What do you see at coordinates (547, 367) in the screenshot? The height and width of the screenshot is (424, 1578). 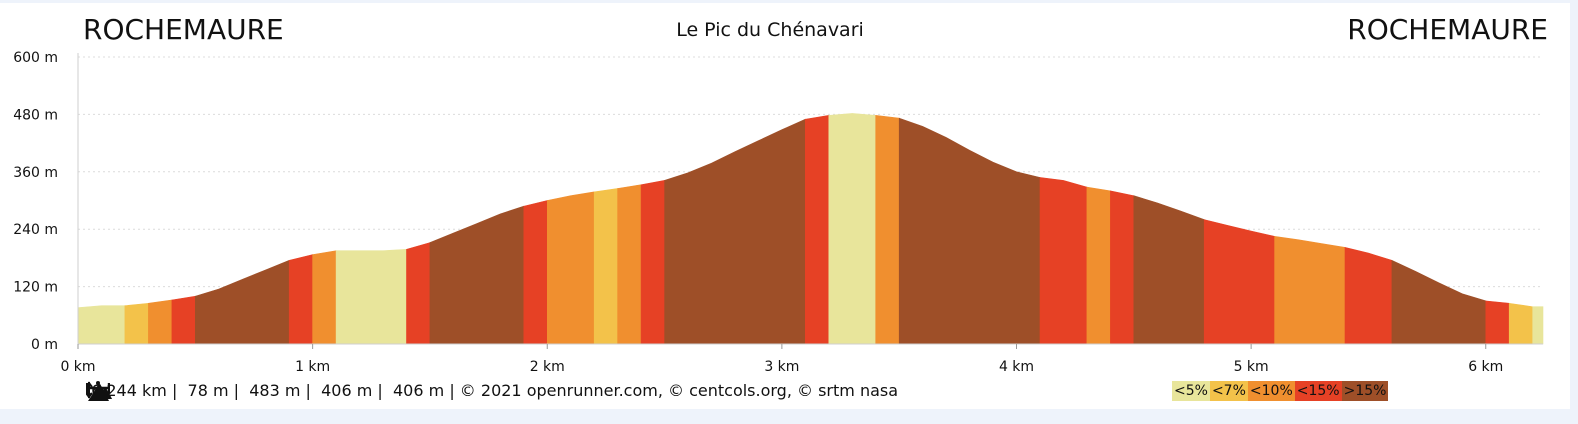 I see `x-tick-label: 2 km` at bounding box center [547, 367].